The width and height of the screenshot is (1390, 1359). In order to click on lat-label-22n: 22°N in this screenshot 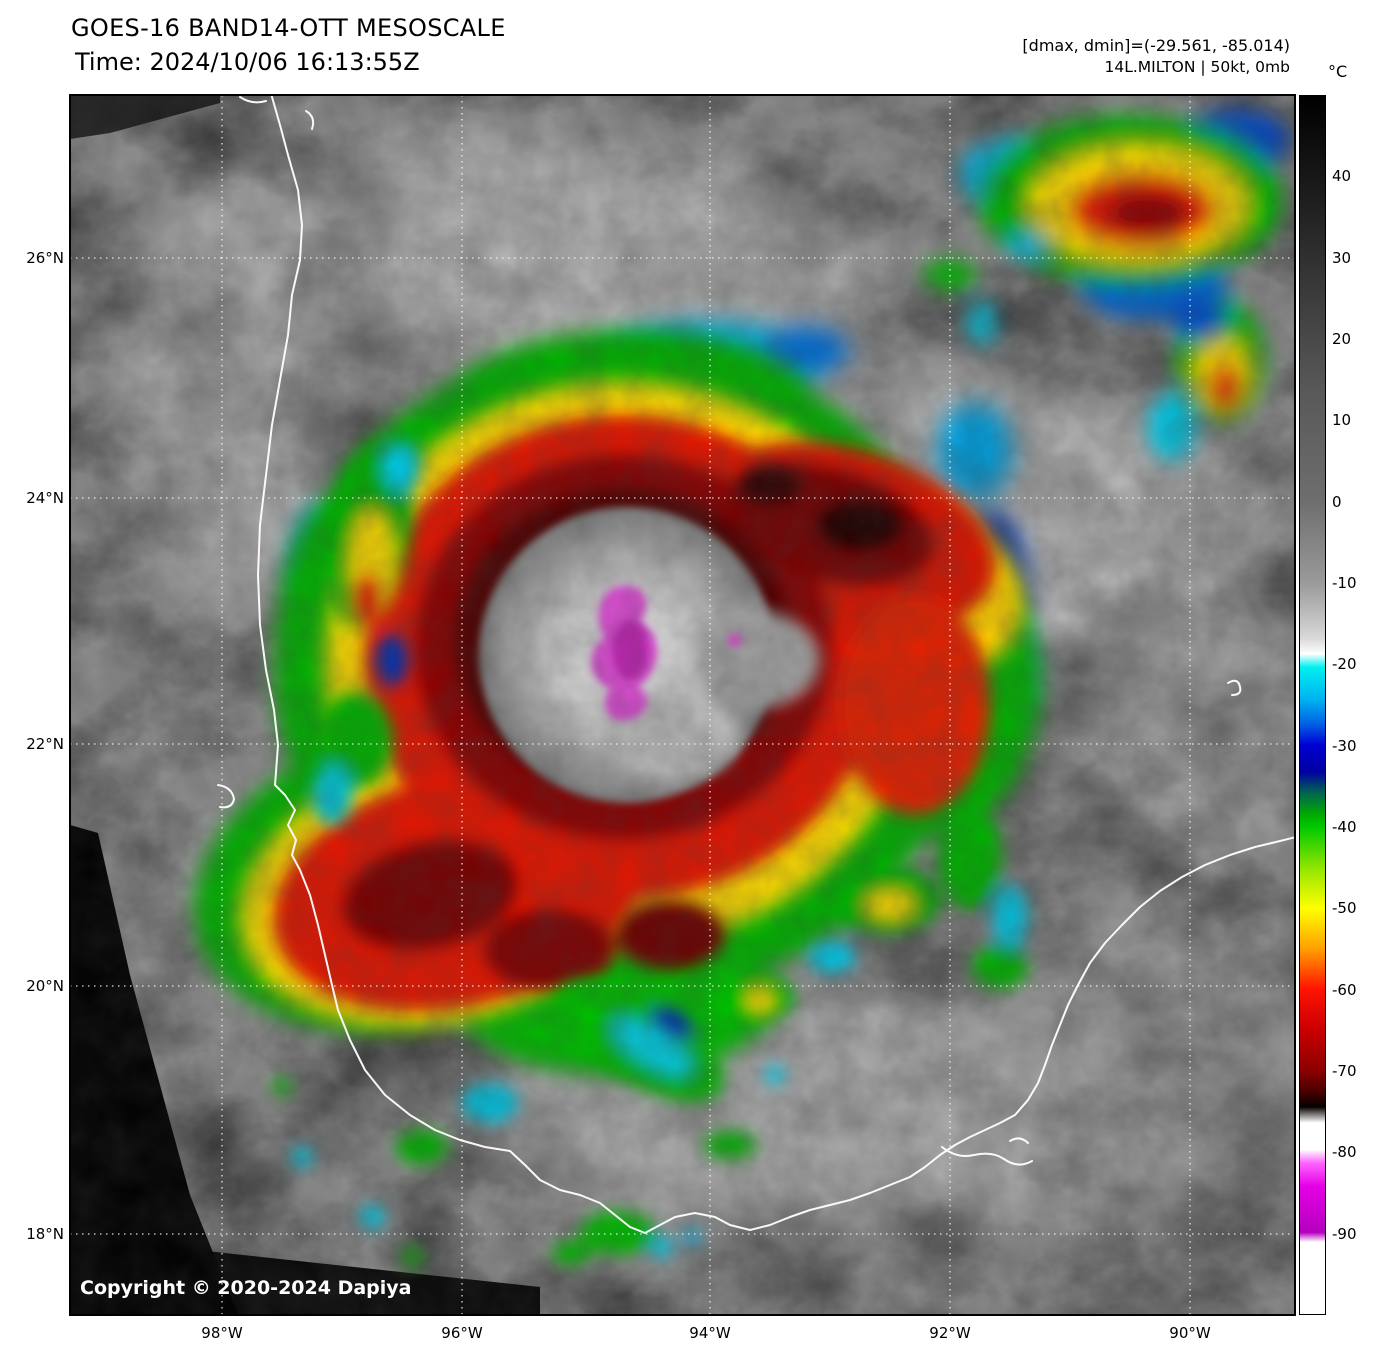, I will do `click(45, 744)`.